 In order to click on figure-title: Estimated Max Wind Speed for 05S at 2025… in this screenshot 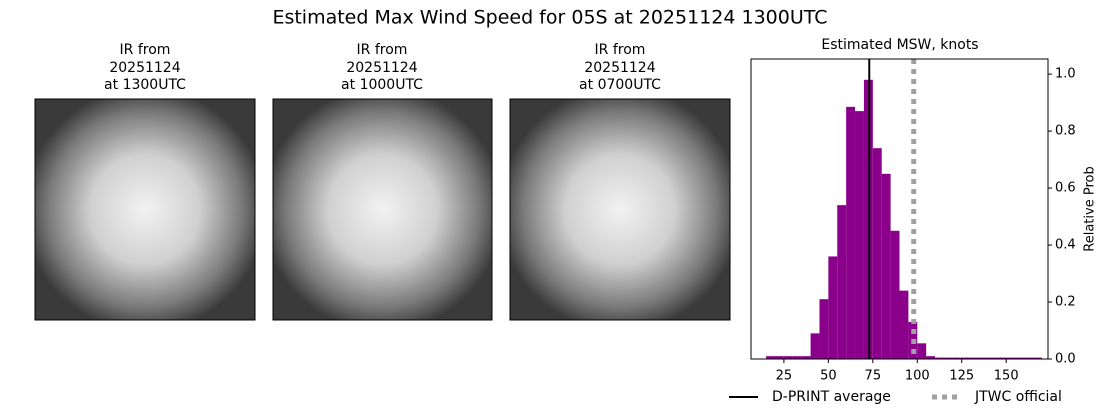, I will do `click(549, 18)`.